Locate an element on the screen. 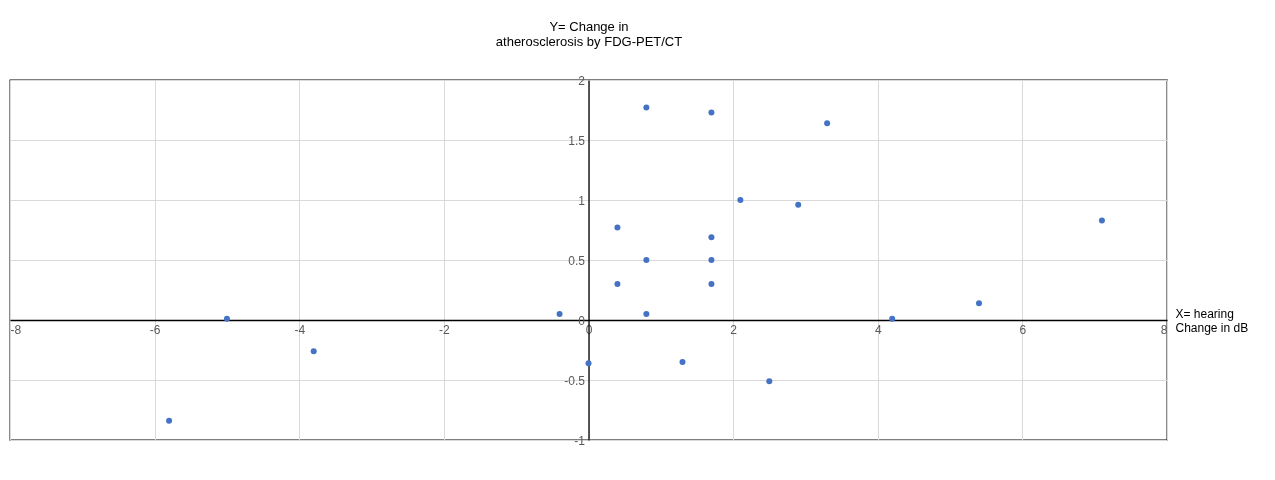  x-tick-label: -6 is located at coordinates (155, 329).